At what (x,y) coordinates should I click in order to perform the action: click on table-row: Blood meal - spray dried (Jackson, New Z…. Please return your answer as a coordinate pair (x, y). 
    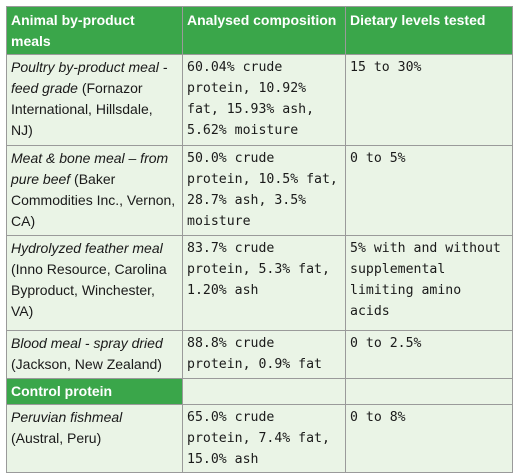
    Looking at the image, I should click on (259, 354).